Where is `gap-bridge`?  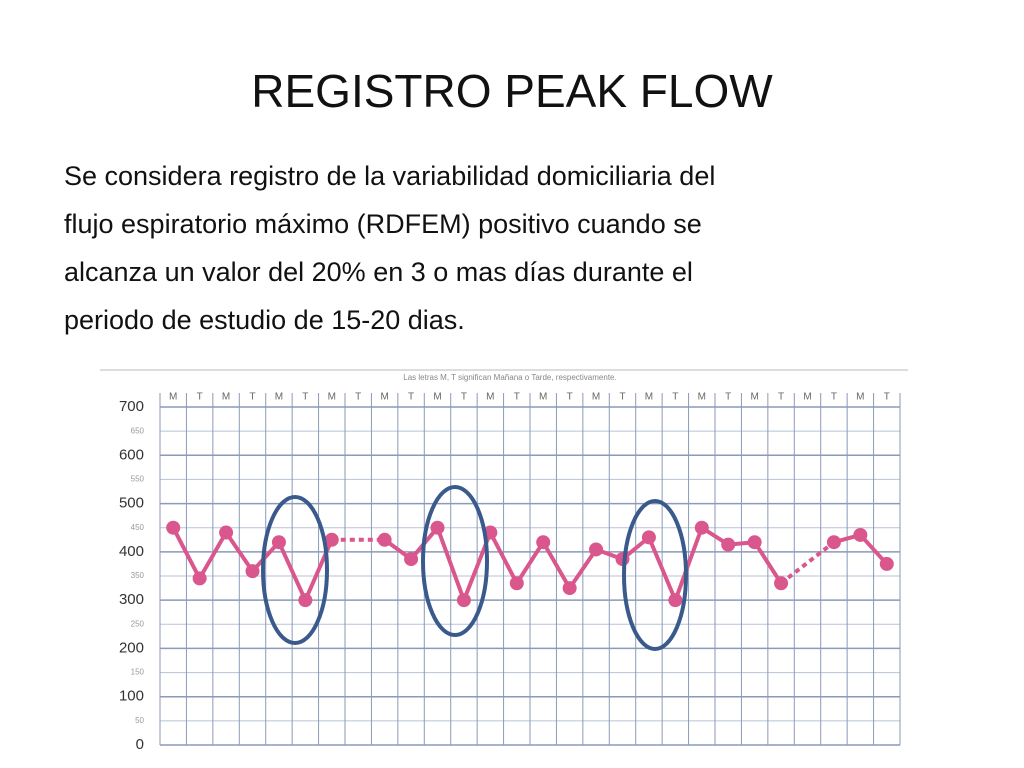 gap-bridge is located at coordinates (807, 562).